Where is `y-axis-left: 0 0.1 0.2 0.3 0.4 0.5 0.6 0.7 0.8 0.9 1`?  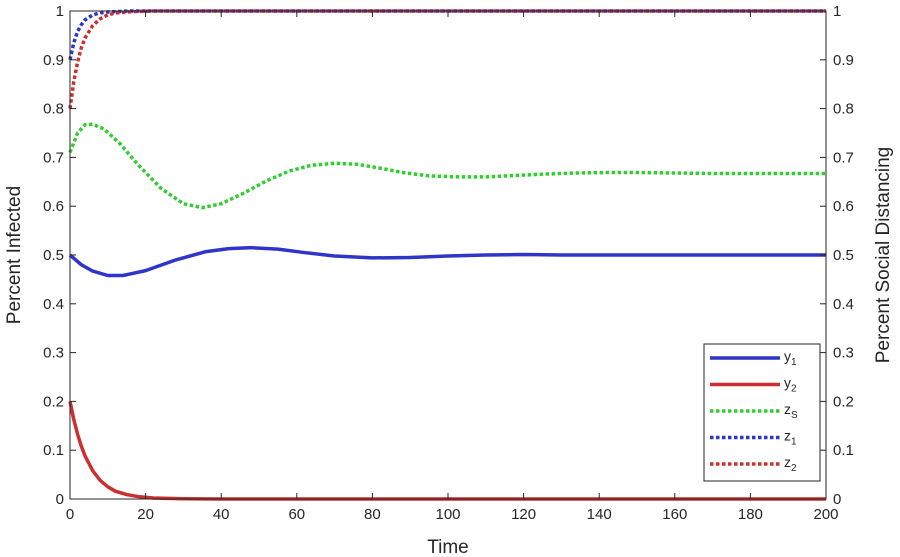 y-axis-left: 0 0.1 0.2 0.3 0.4 0.5 0.6 0.7 0.8 0.9 1 is located at coordinates (59, 255).